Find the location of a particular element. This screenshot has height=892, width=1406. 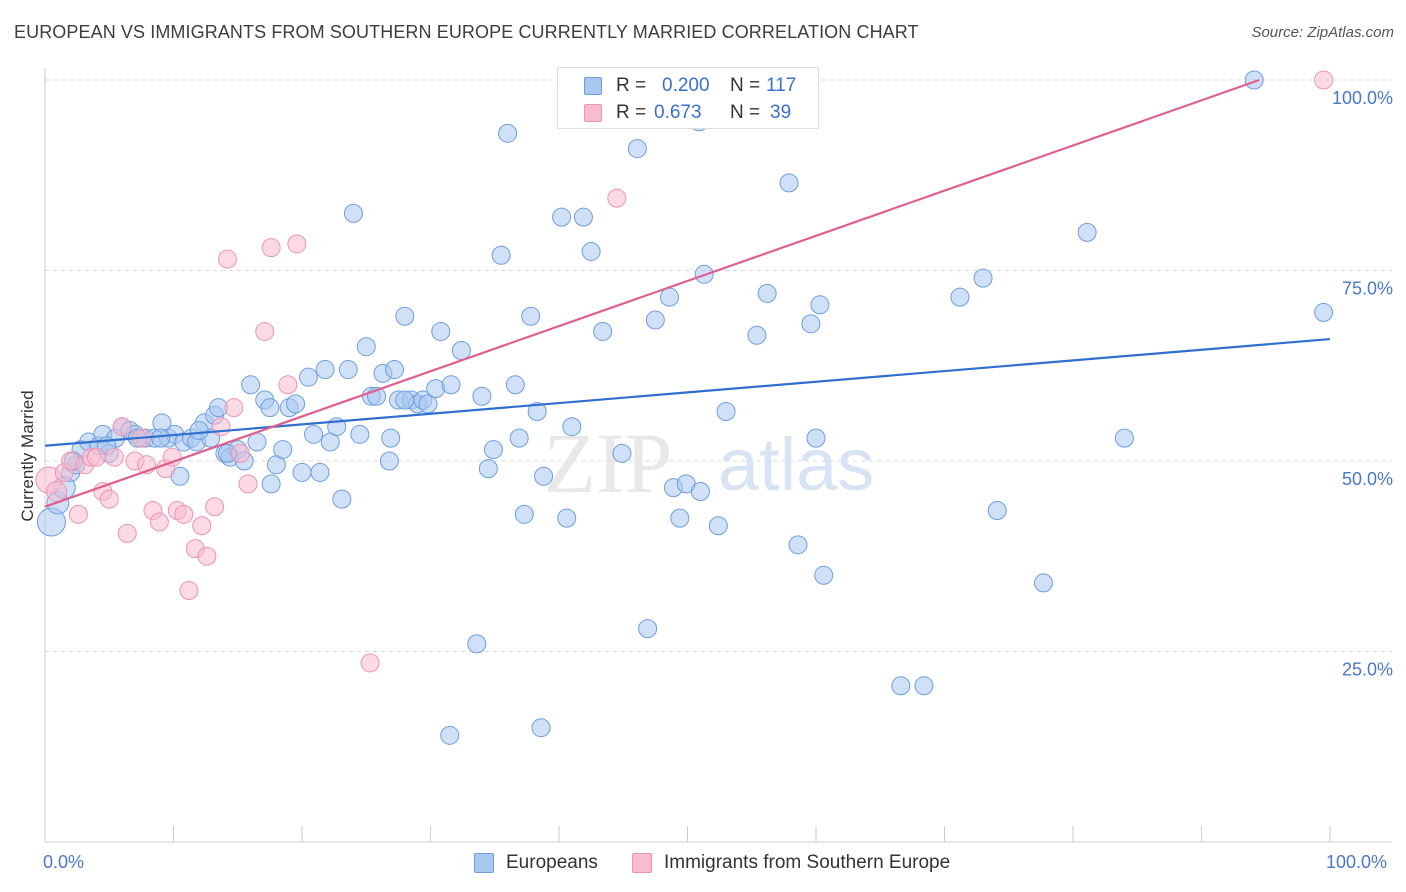

legend-row-europeans: R = 0.200 N = 117 is located at coordinates (688, 87).